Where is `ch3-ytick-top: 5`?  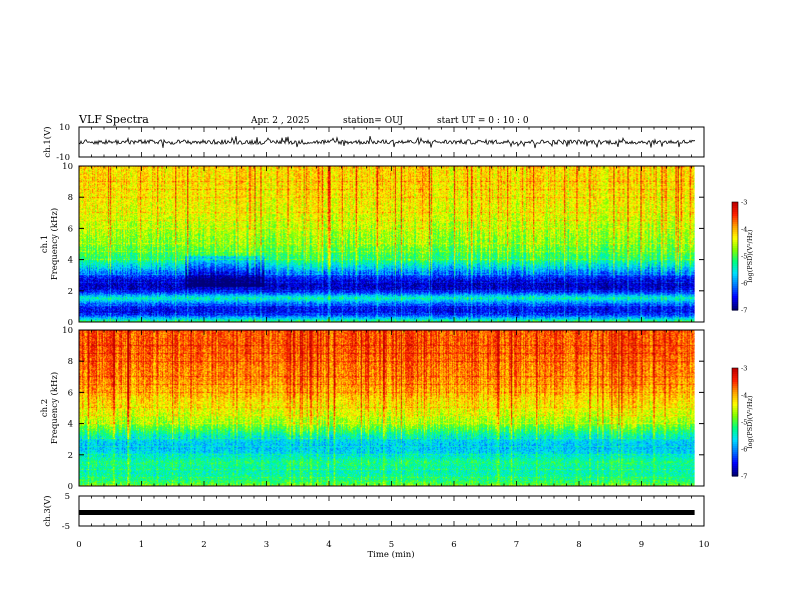 ch3-ytick-top: 5 is located at coordinates (67, 497).